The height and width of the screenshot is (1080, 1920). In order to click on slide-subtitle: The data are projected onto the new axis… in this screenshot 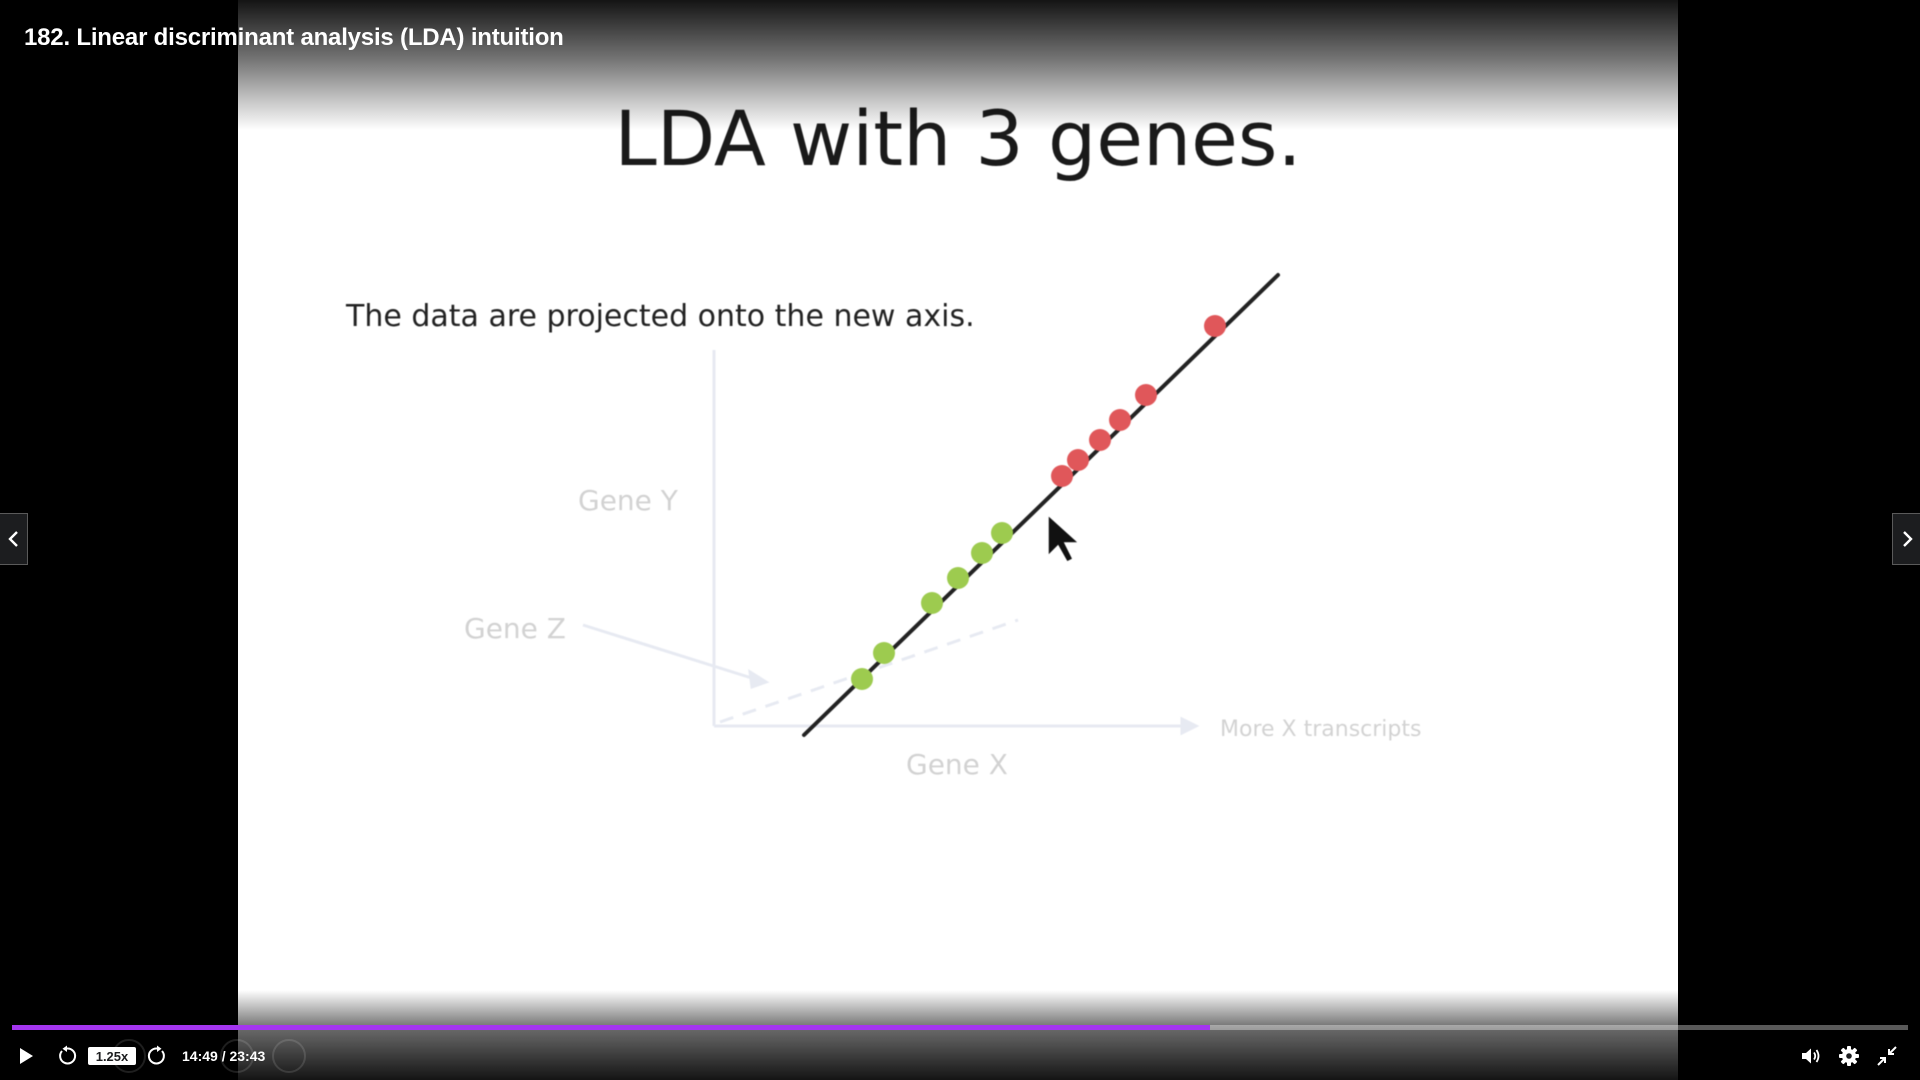, I will do `click(660, 316)`.